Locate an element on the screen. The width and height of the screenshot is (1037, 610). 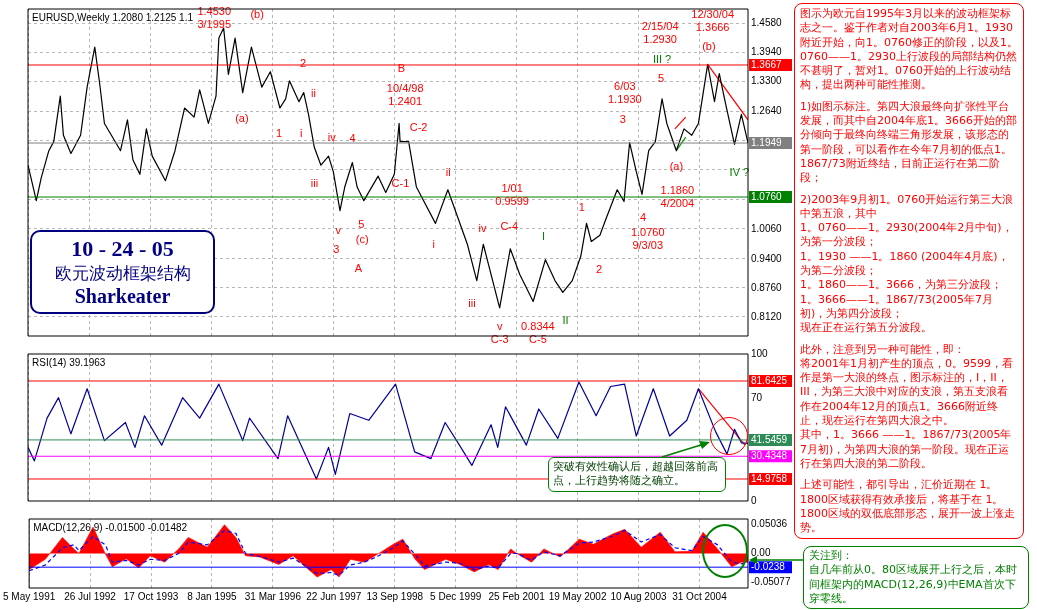
x-tick-label: 10 Aug 2003 is located at coordinates (639, 596).